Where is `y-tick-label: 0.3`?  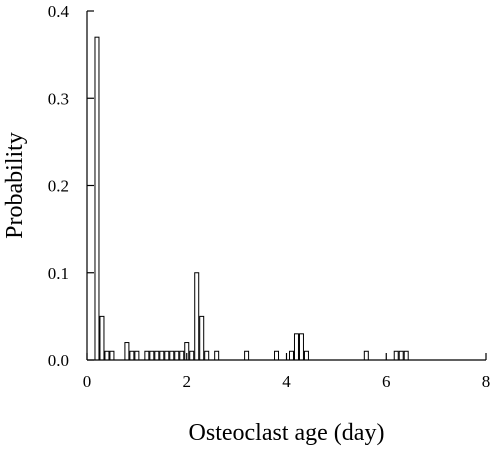 y-tick-label: 0.3 is located at coordinates (58, 98).